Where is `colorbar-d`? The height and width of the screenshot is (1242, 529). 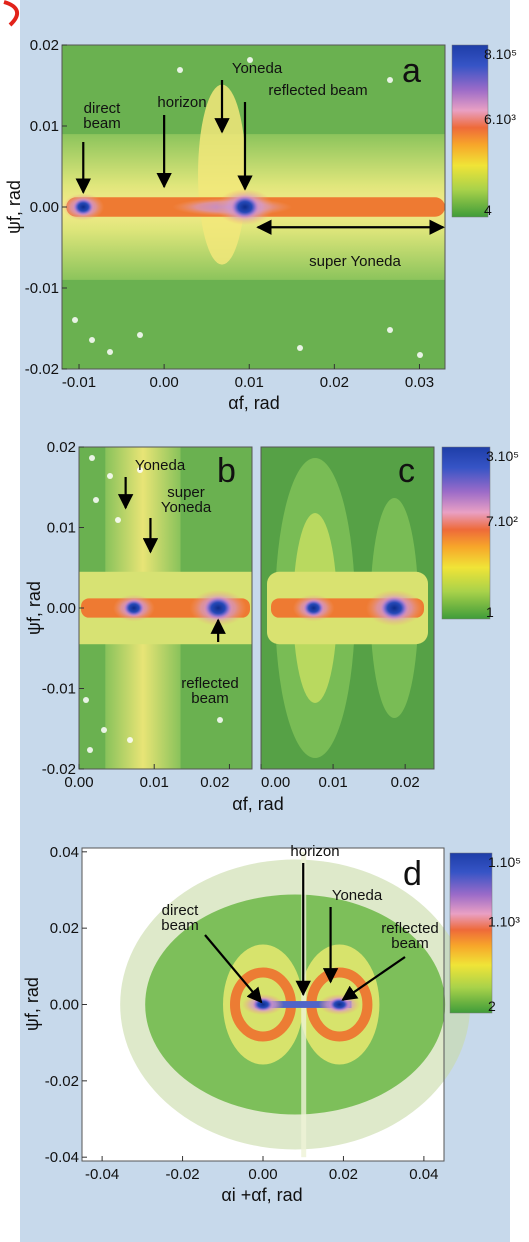 colorbar-d is located at coordinates (471, 933).